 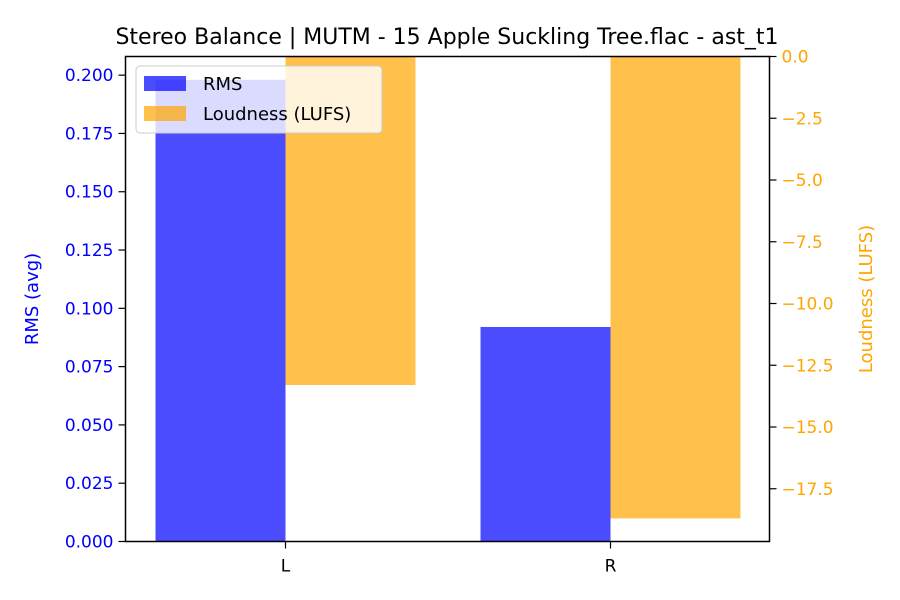 I want to click on right-tick-label: 0.0, so click(x=795, y=58).